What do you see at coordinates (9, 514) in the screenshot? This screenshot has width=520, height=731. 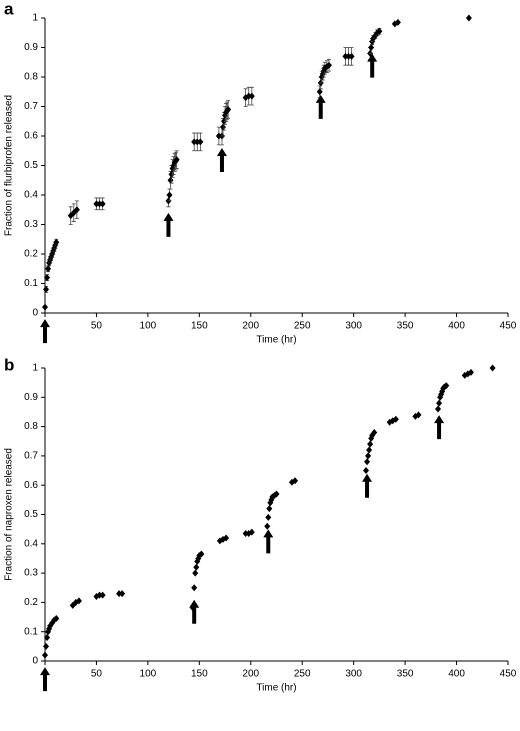 I see `y-axis-label: Fraction of naproxen released` at bounding box center [9, 514].